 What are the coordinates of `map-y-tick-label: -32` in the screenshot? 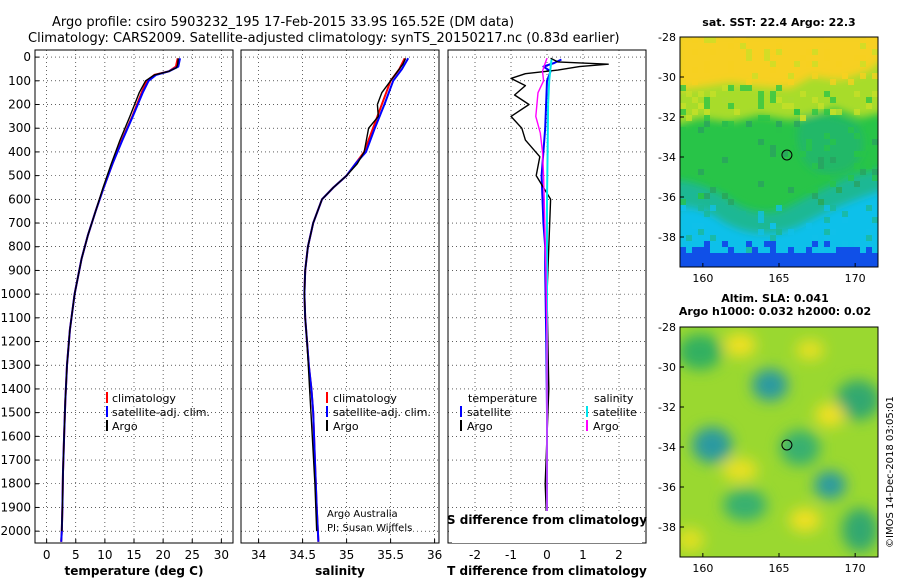 It's located at (667, 117).